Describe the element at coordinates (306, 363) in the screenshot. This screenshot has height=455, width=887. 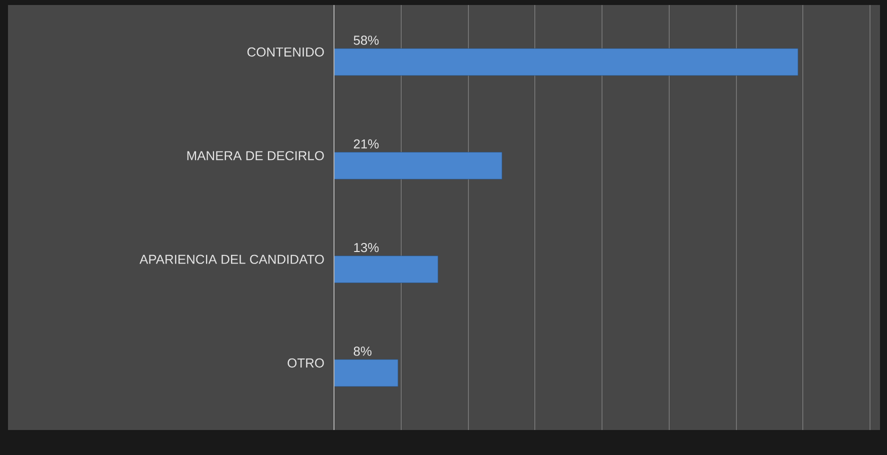
I see `y-tick-label: OTRO` at that location.